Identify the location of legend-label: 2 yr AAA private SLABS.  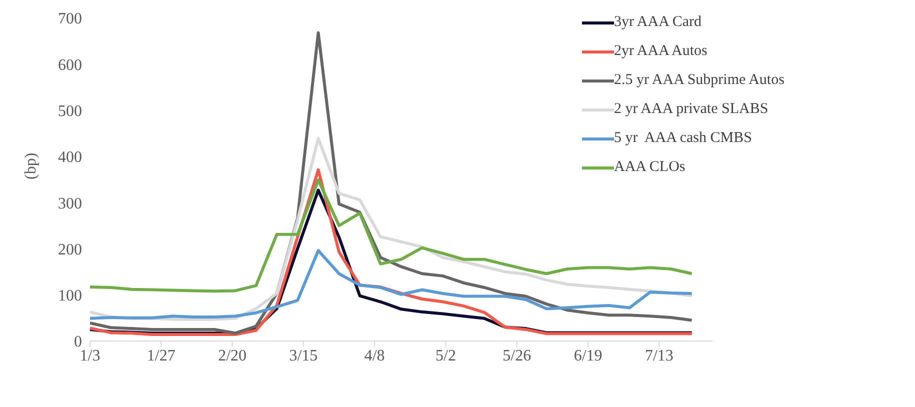
(691, 109).